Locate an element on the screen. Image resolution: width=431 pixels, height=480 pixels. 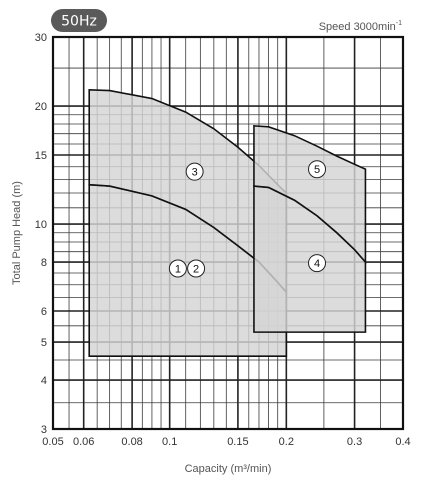
model-label-text: 5 is located at coordinates (317, 170).